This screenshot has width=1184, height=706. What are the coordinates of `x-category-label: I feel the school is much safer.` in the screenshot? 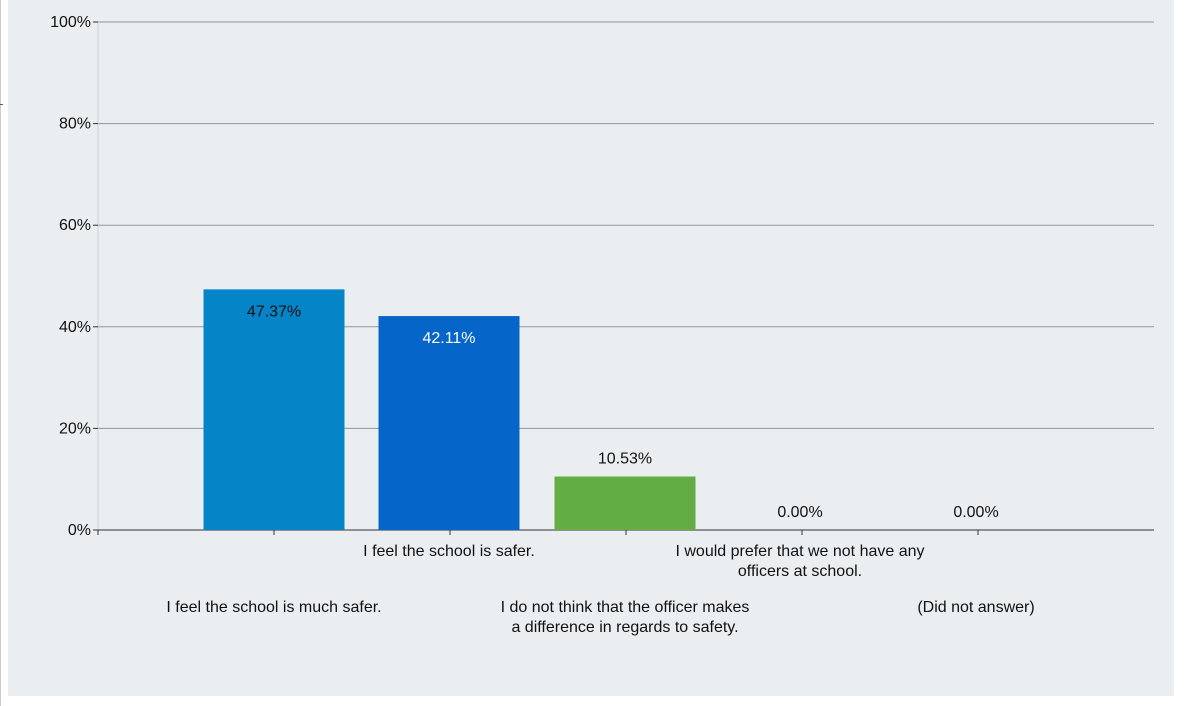 It's located at (273, 607).